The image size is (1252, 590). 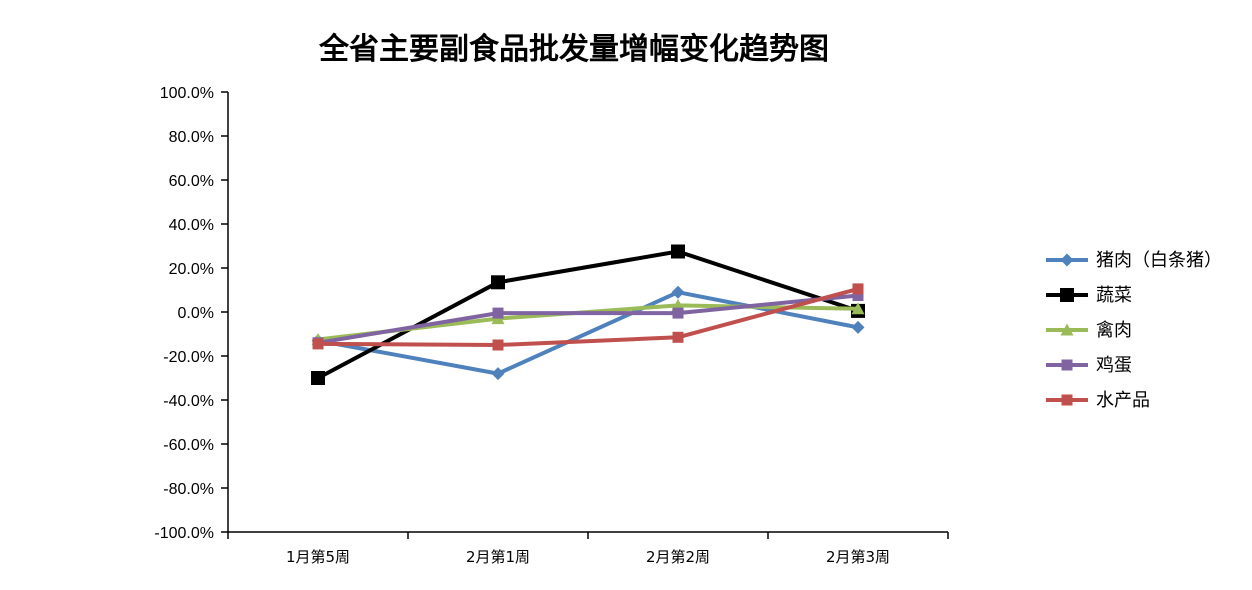 I want to click on x-tick-label: 2月第1周, so click(x=498, y=557).